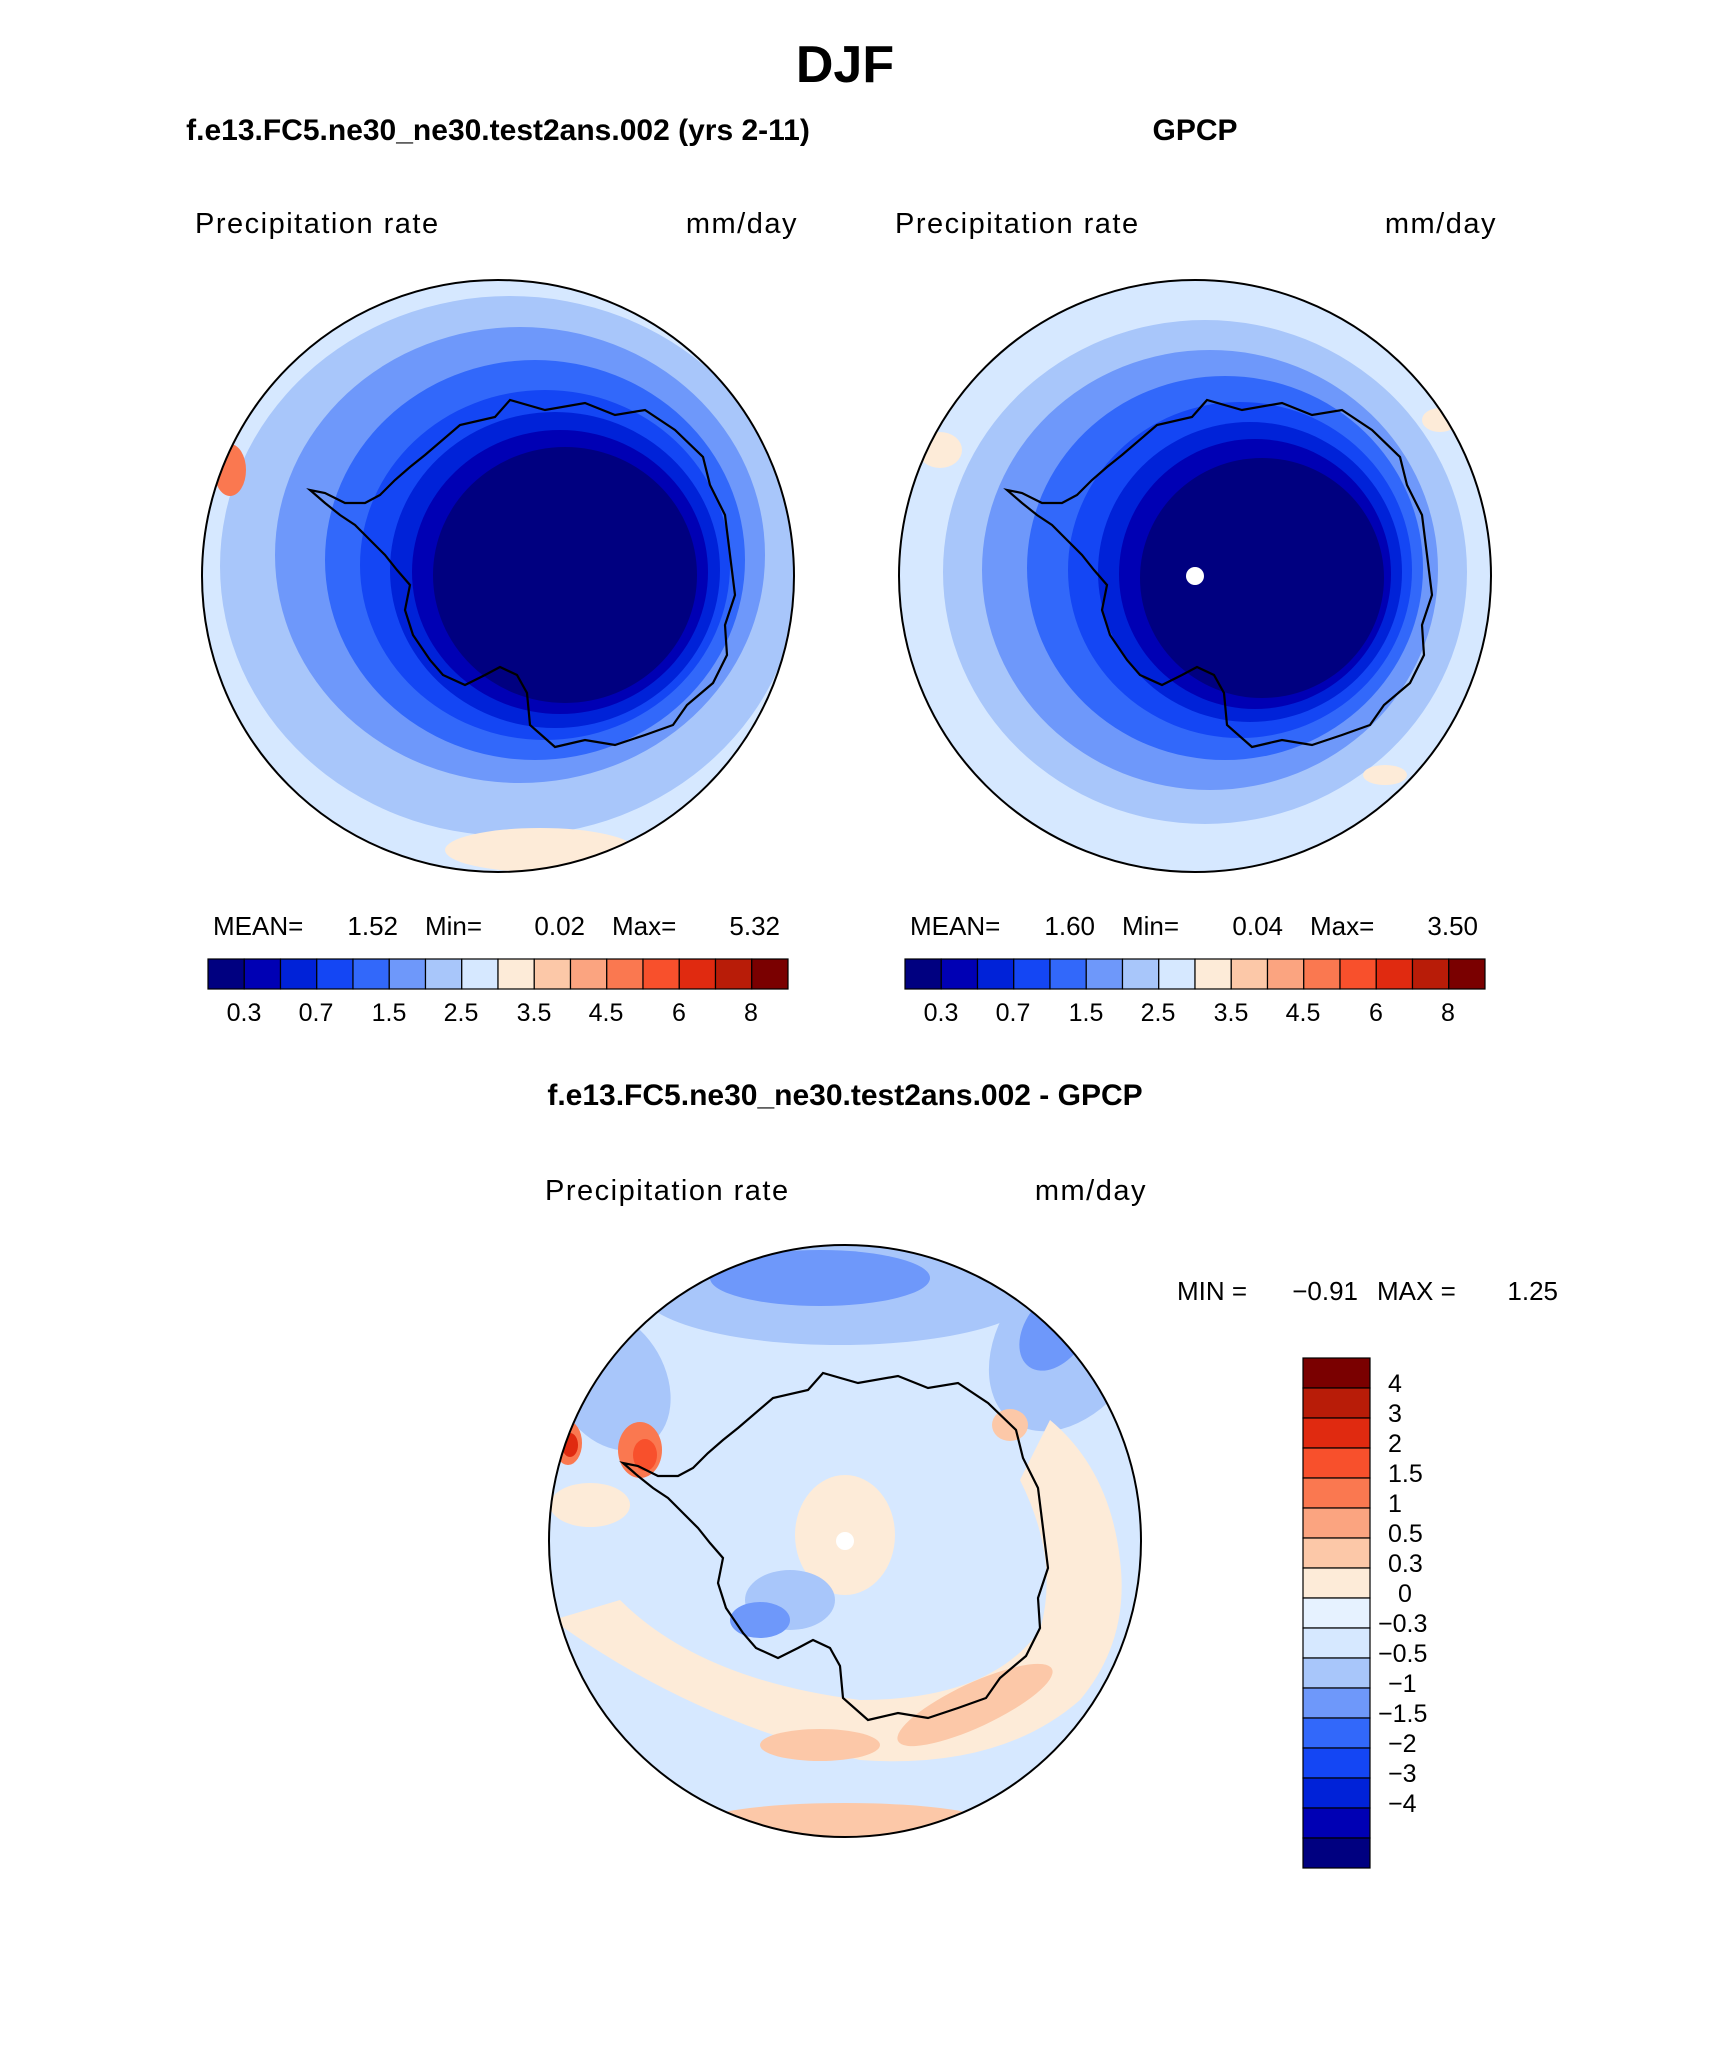 The width and height of the screenshot is (1710, 2061). Describe the element at coordinates (1195, 576) in the screenshot. I see `panel-obs-map-border` at that location.